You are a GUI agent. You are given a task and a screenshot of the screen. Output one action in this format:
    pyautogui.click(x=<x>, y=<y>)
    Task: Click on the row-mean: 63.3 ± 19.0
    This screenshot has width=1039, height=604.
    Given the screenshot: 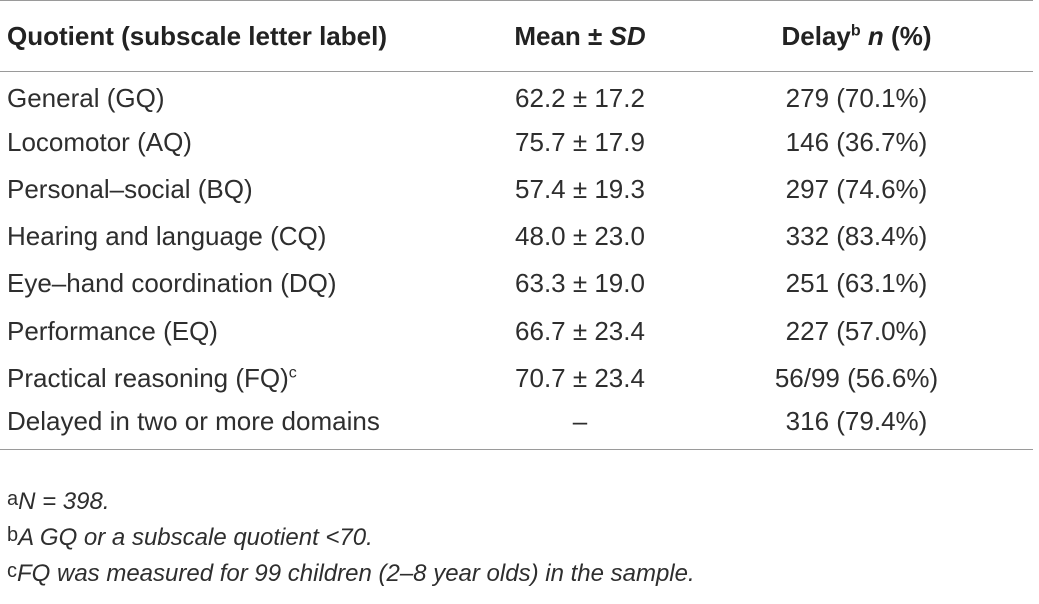 What is the action you would take?
    pyautogui.click(x=580, y=283)
    